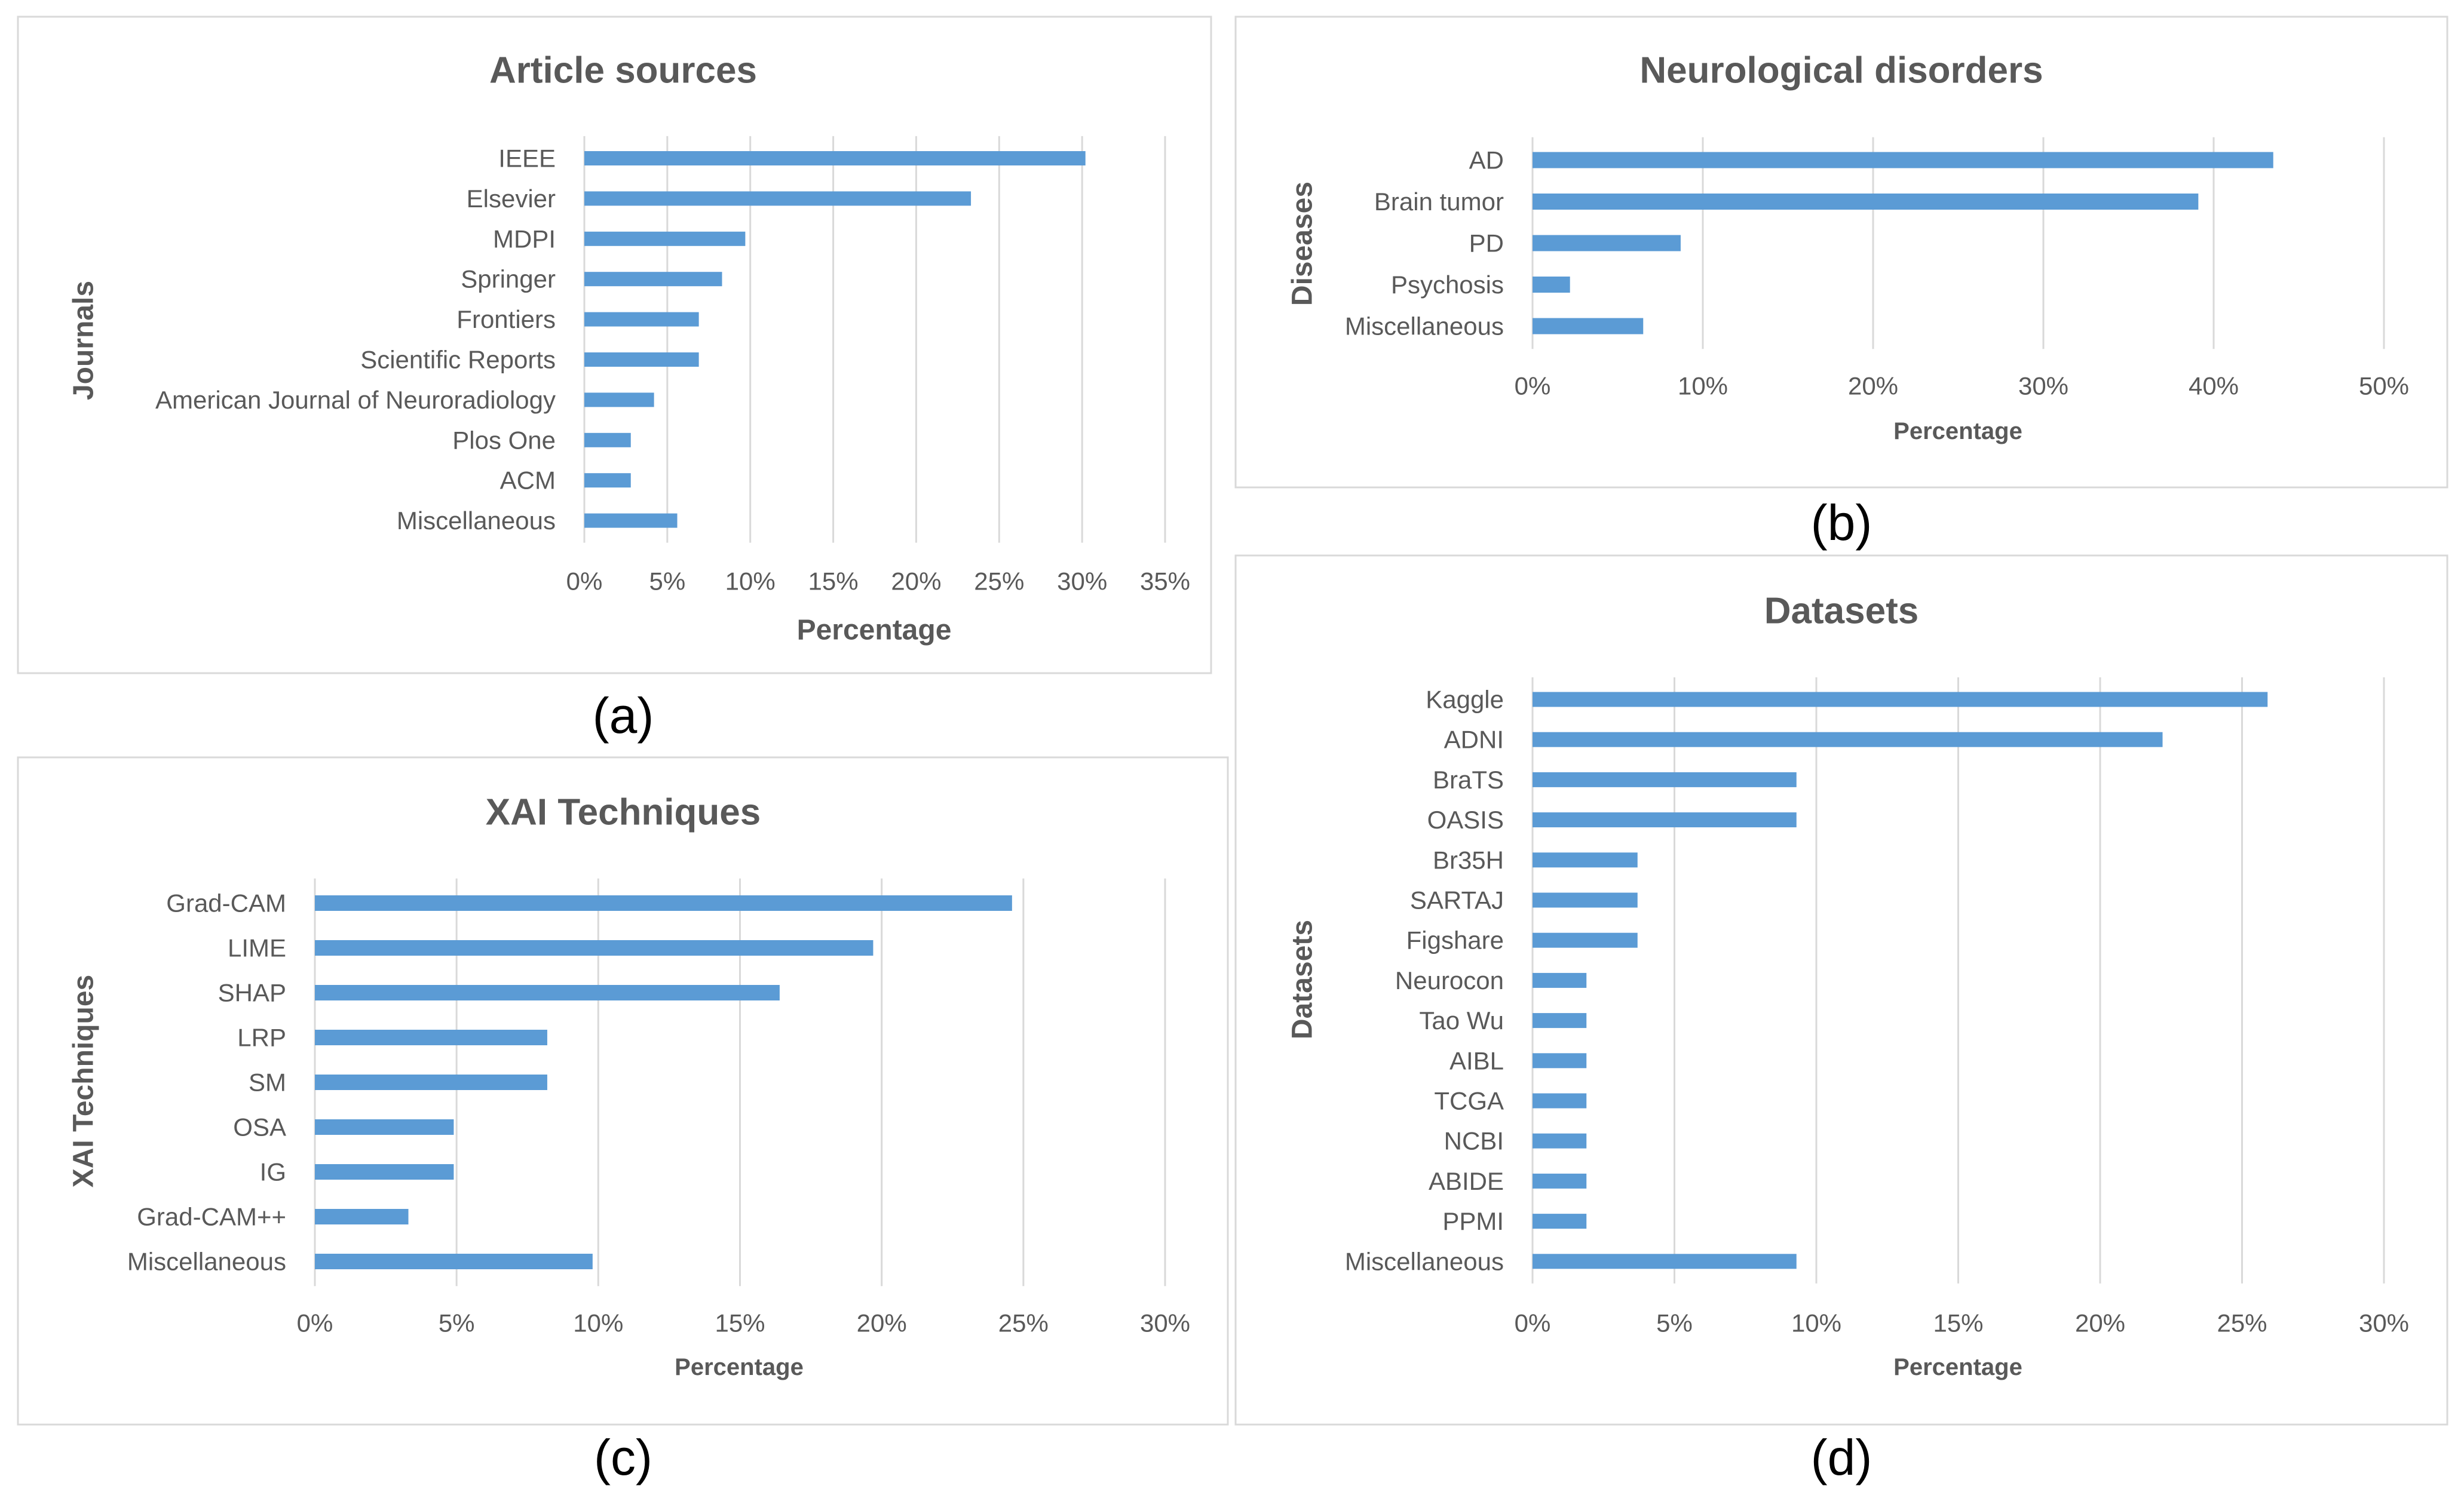 The width and height of the screenshot is (2464, 1501). Describe the element at coordinates (528, 480) in the screenshot. I see `category-label: ACM` at that location.